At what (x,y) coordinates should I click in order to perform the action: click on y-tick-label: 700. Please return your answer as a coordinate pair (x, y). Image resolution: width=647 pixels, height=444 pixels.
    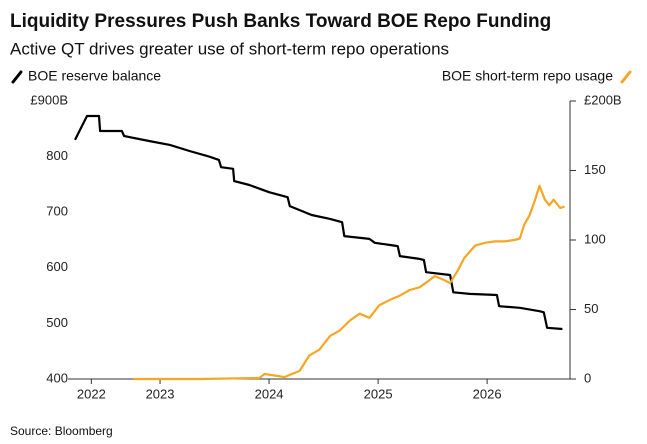
    Looking at the image, I should click on (57, 211).